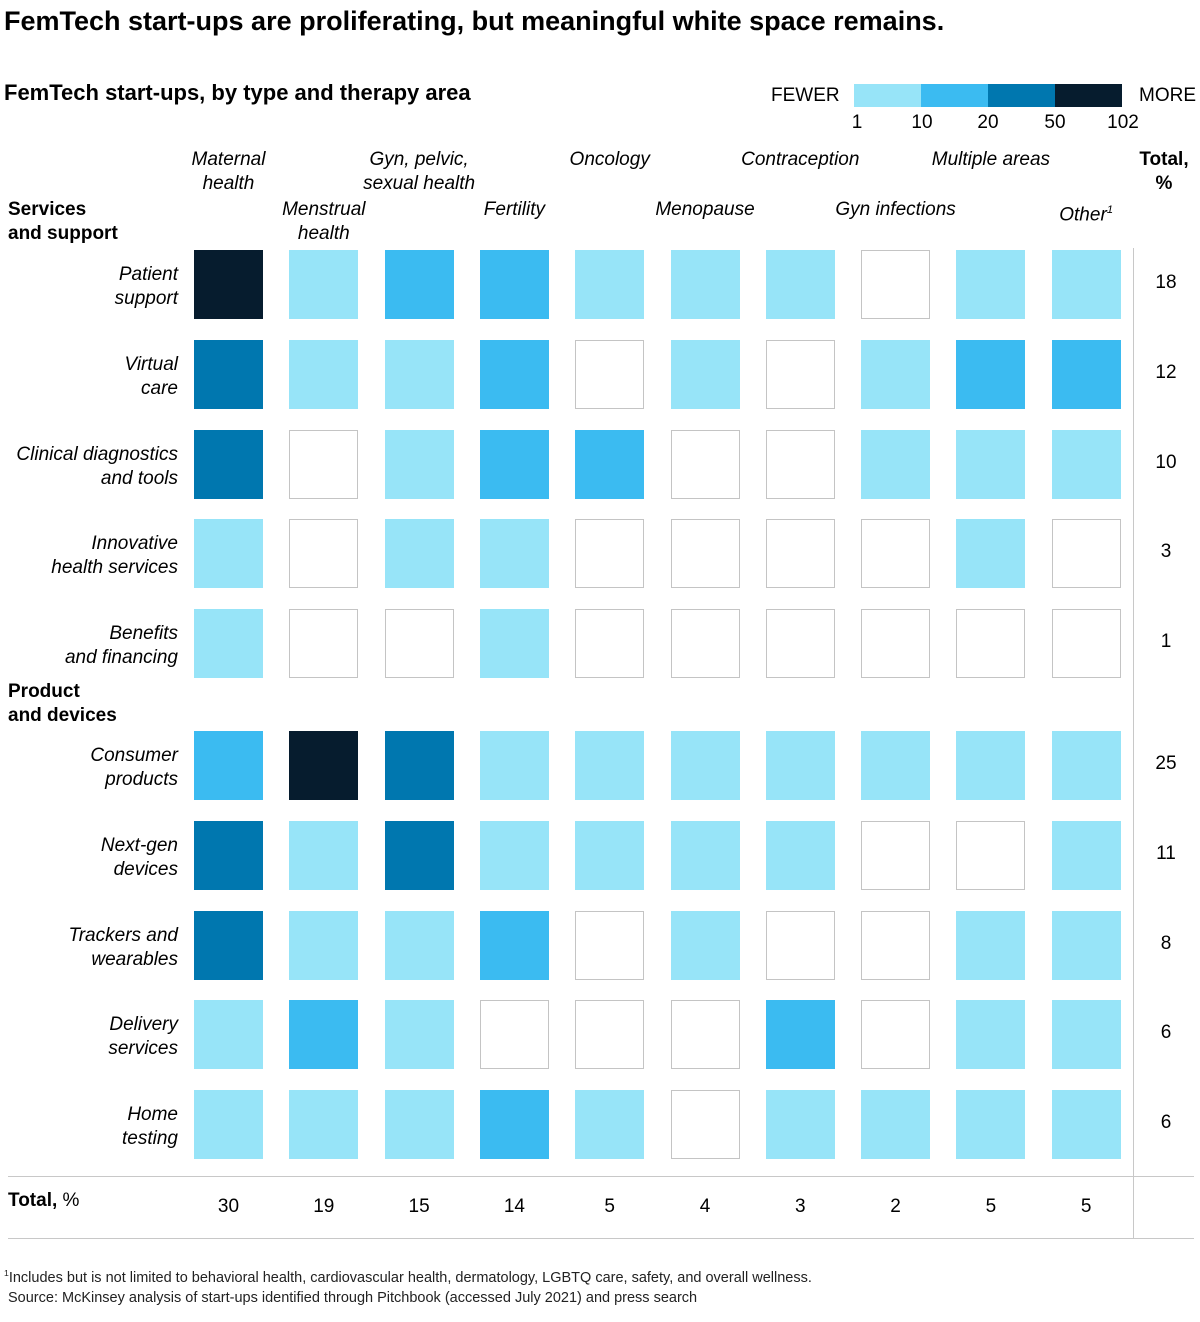 This screenshot has height=1322, width=1200. What do you see at coordinates (139, 478) in the screenshot?
I see `row-label-line2: and tools` at bounding box center [139, 478].